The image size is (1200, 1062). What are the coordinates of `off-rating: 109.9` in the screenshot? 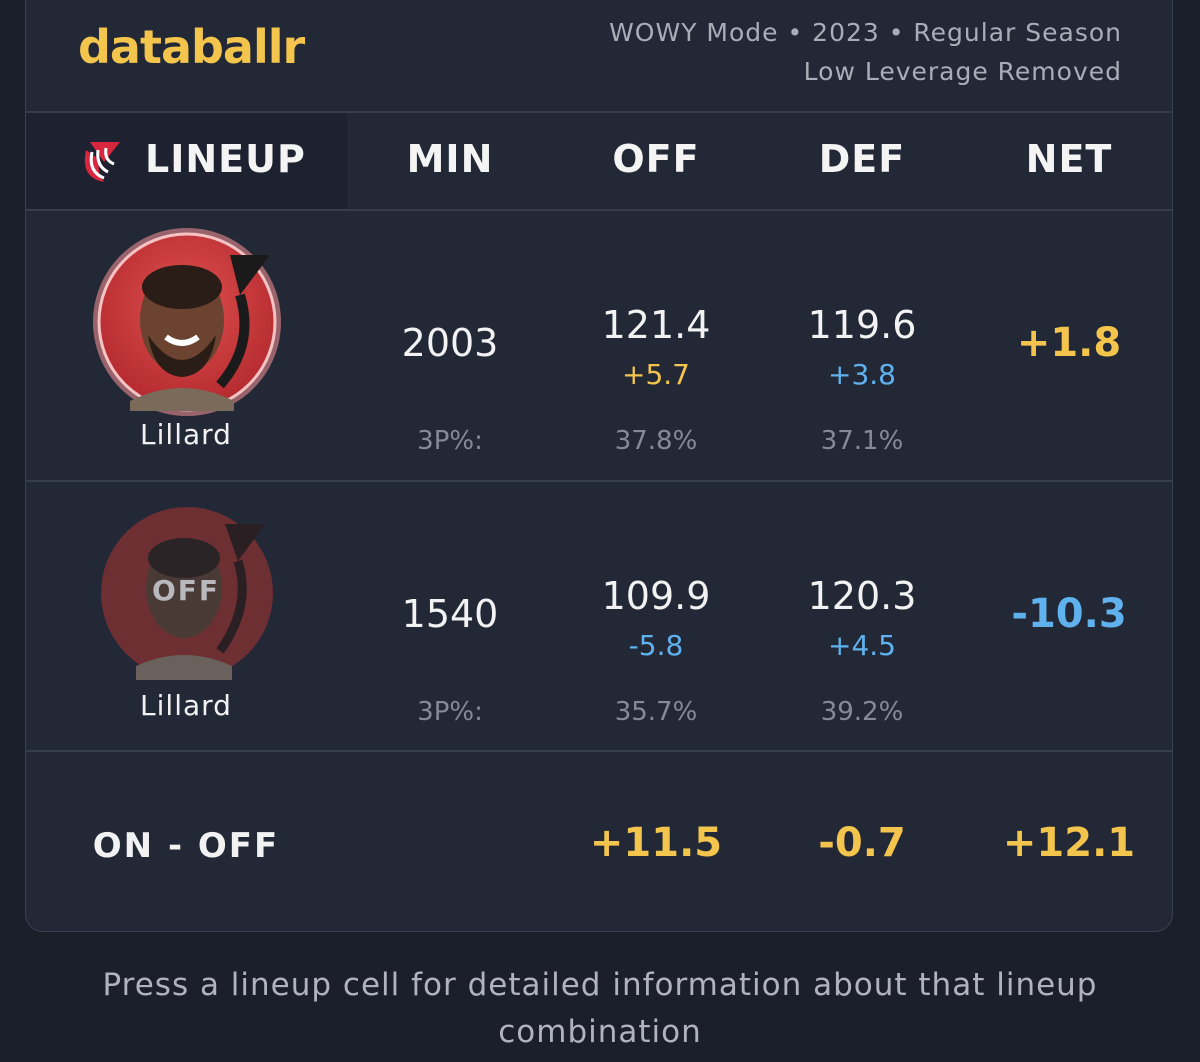 It's located at (656, 596).